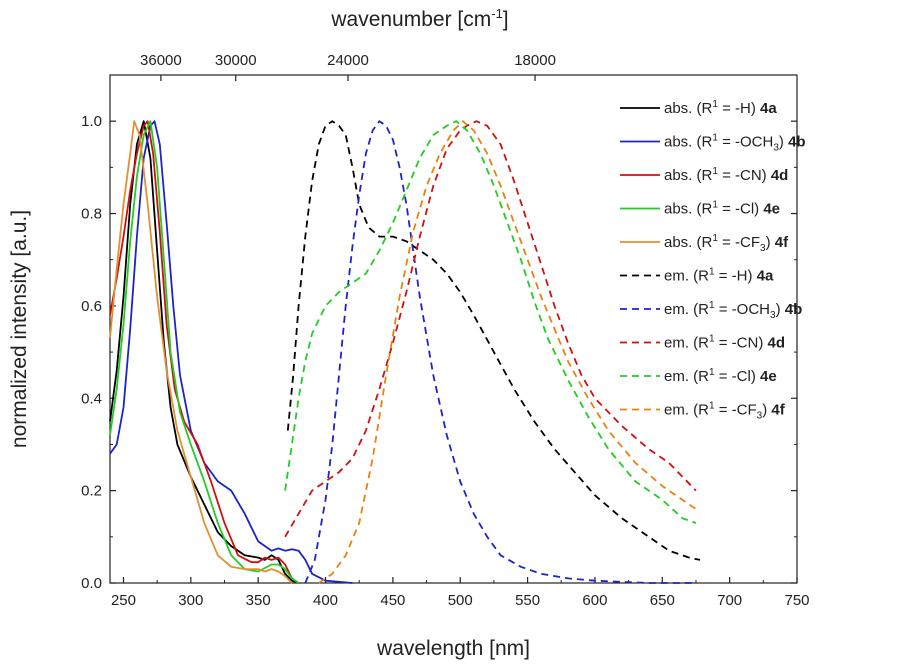  What do you see at coordinates (535, 60) in the screenshot?
I see `top-tick-label: 18000` at bounding box center [535, 60].